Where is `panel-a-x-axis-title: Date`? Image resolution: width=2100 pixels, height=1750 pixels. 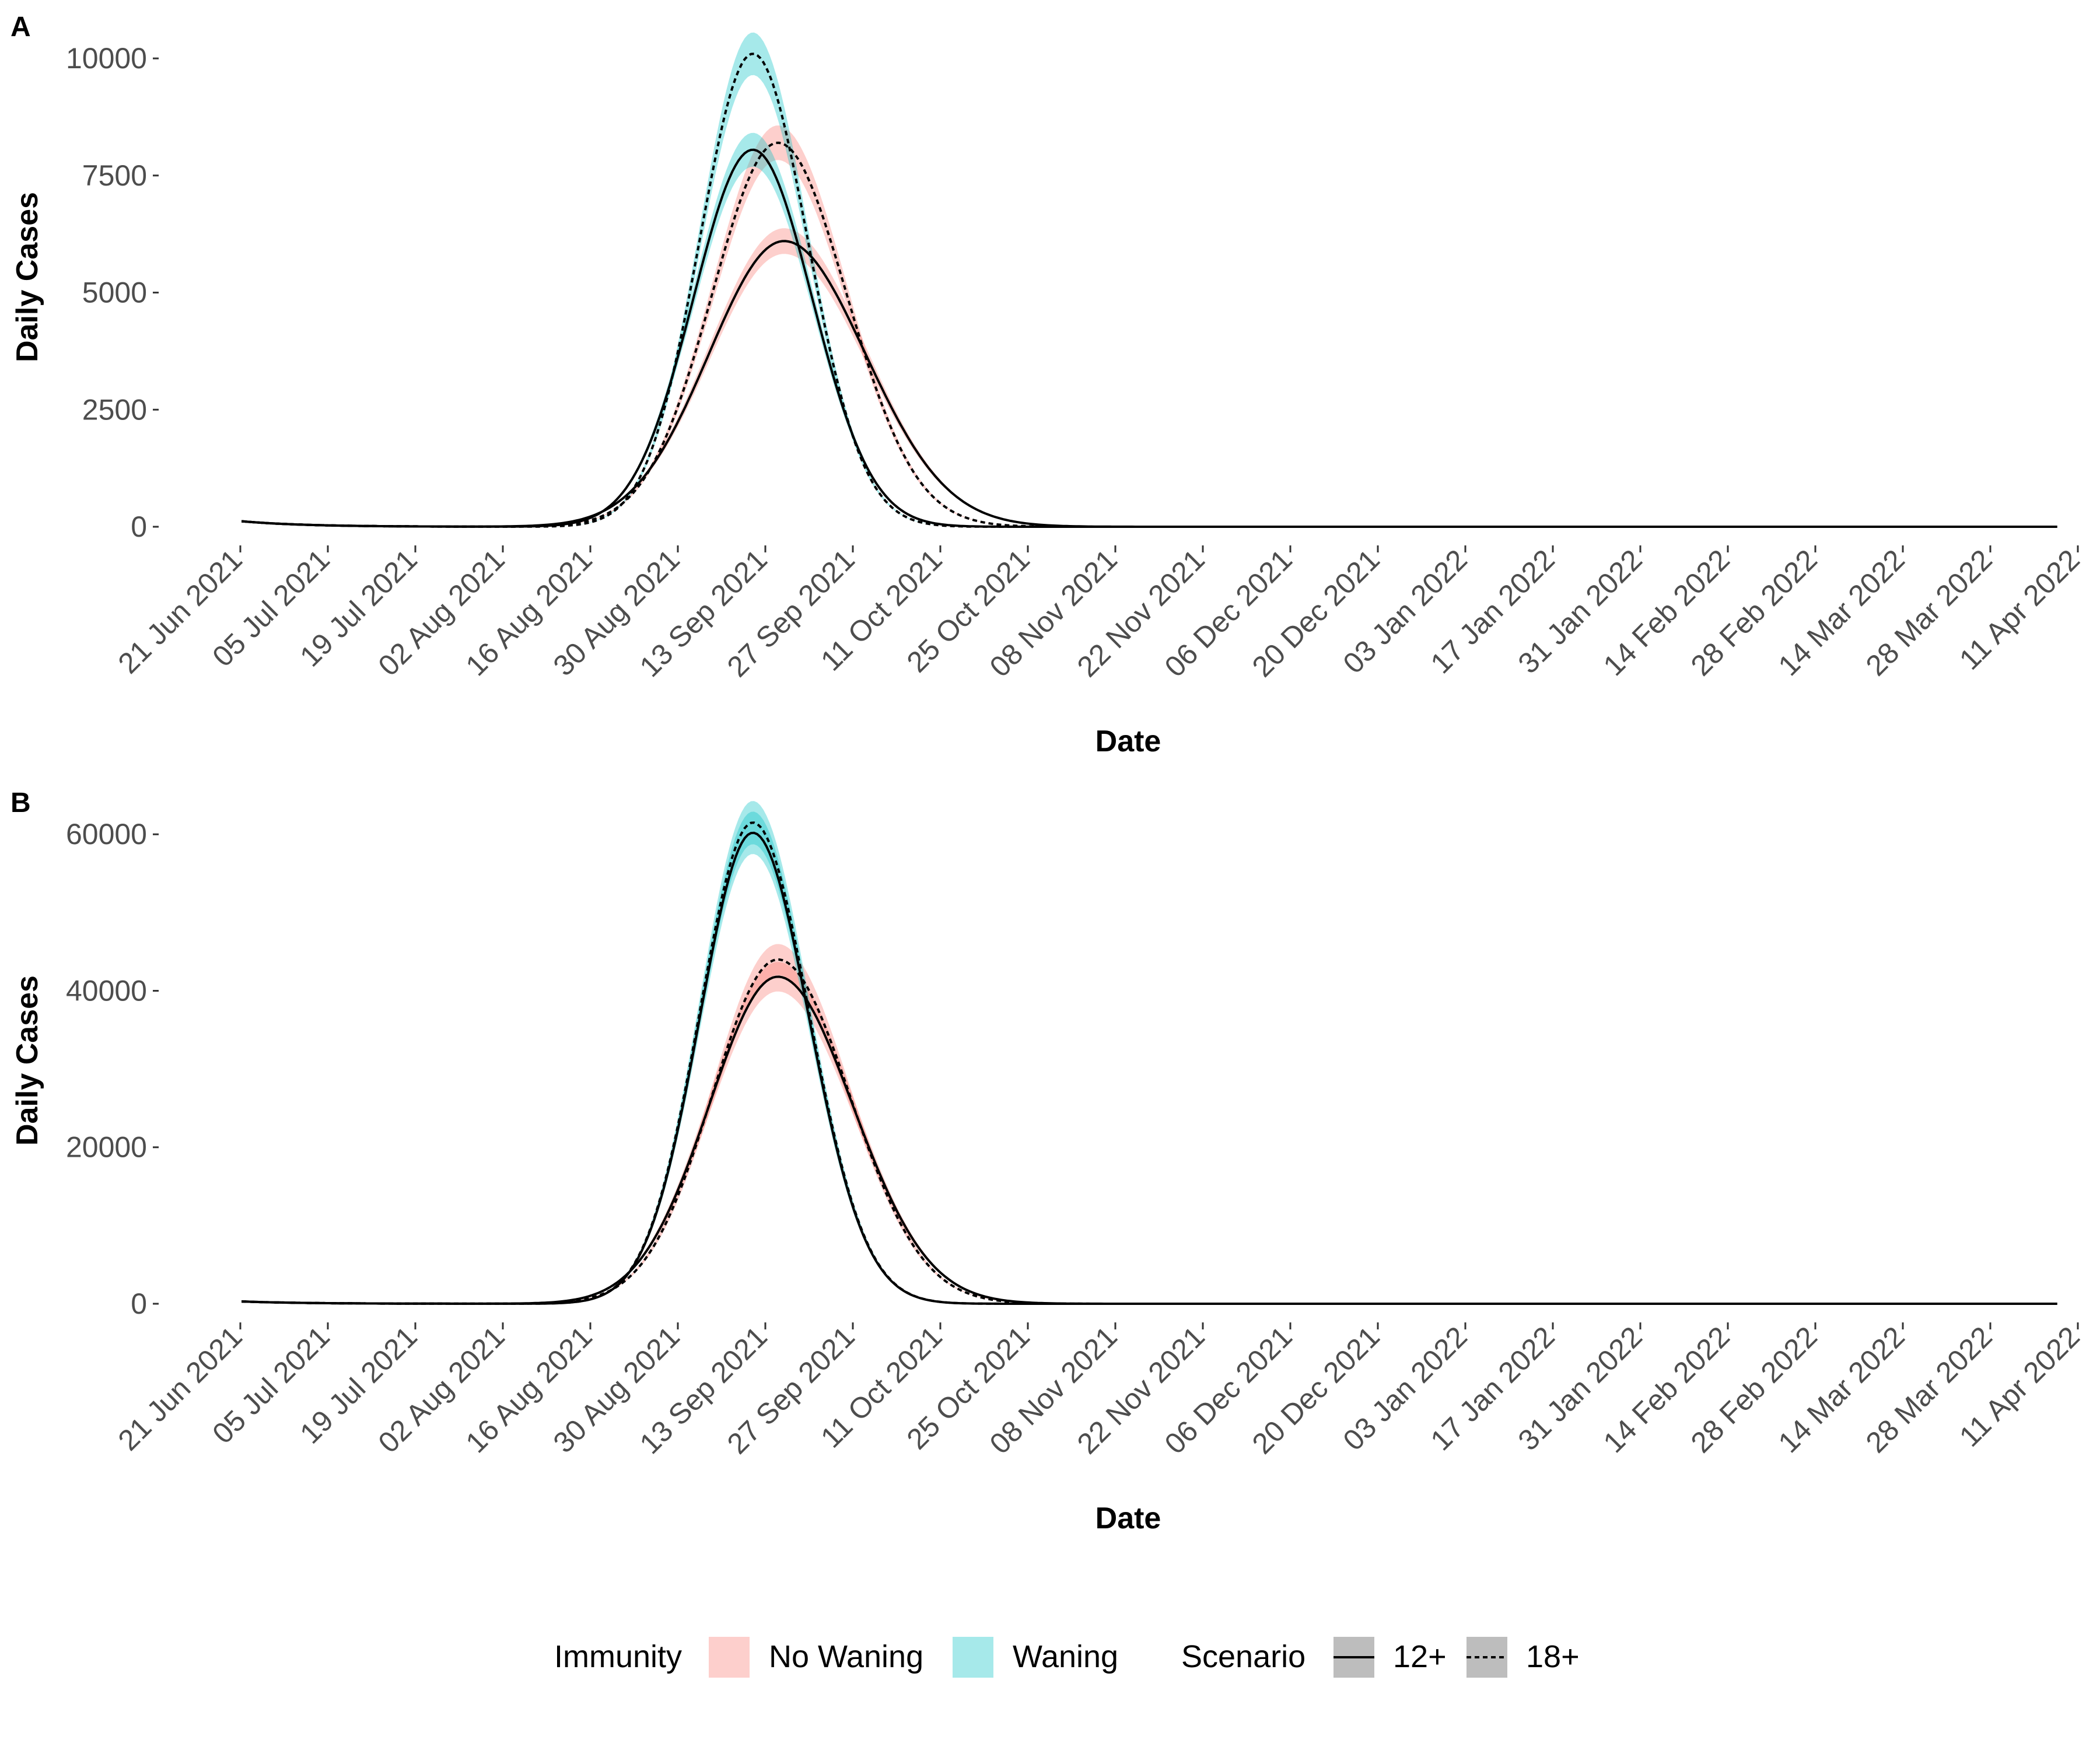
panel-a-x-axis-title: Date is located at coordinates (1128, 741).